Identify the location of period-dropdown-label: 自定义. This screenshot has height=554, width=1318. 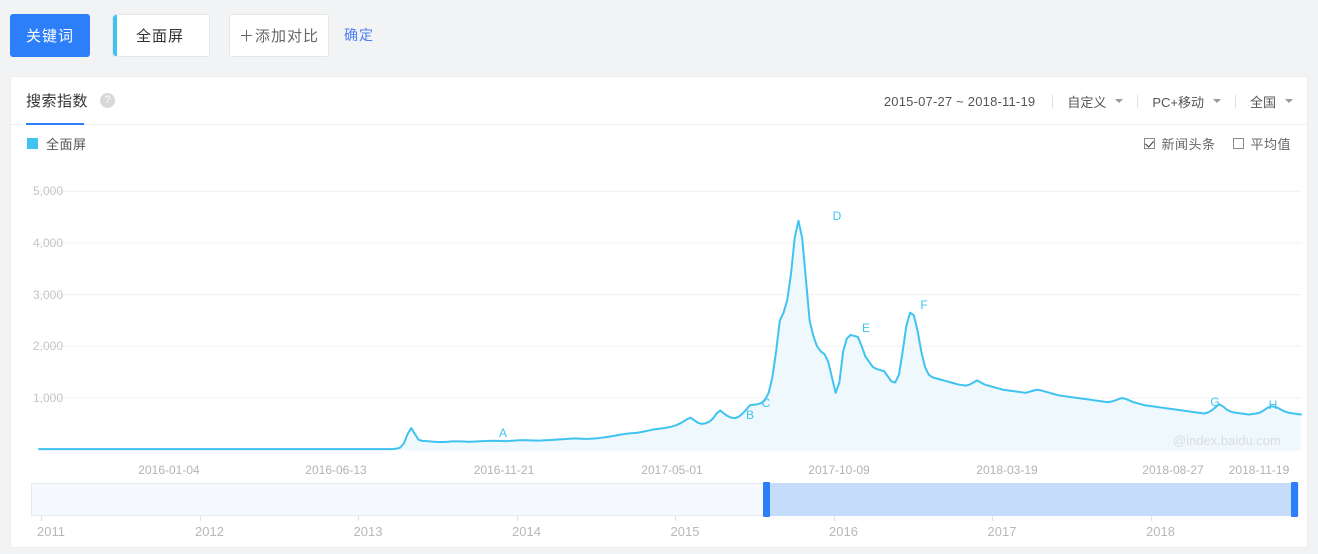
(1087, 102).